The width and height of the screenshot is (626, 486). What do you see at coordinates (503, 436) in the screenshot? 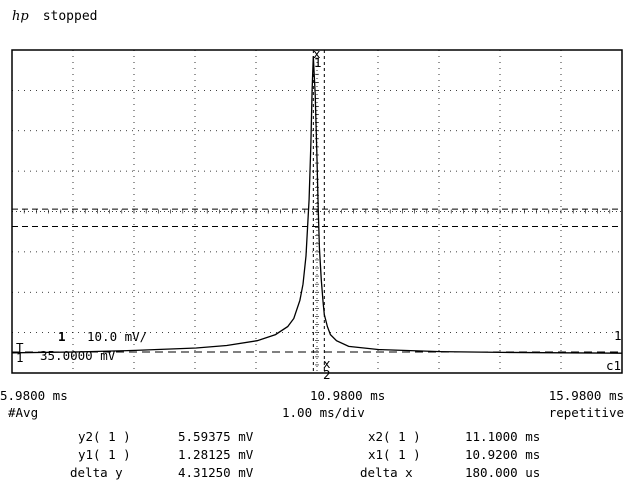
I see `x2-value: 11.1000 ms` at bounding box center [503, 436].